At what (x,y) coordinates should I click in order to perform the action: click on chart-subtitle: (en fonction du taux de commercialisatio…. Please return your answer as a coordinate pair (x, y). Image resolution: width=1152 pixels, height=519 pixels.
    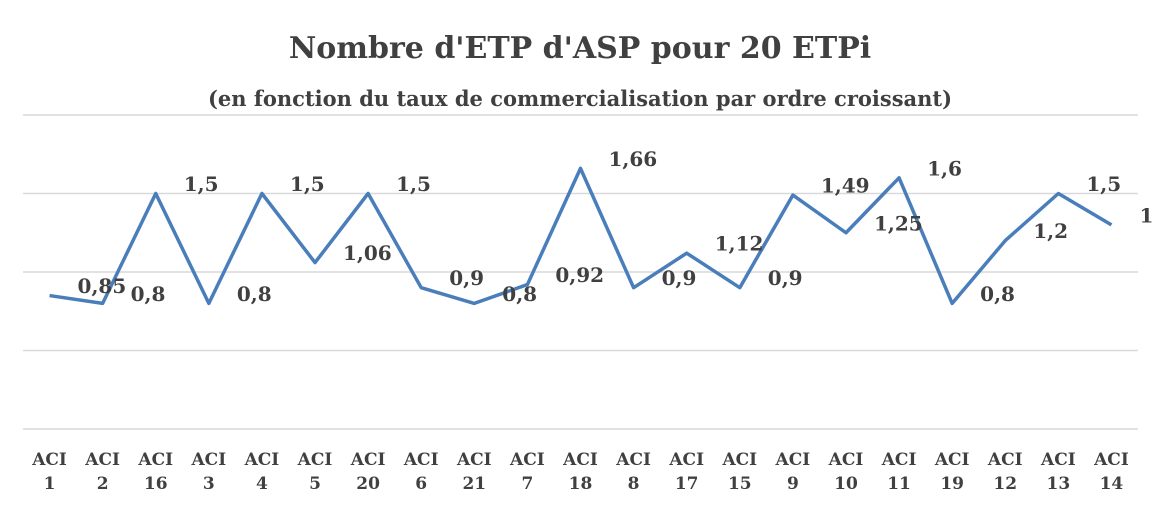
    Looking at the image, I should click on (580, 98).